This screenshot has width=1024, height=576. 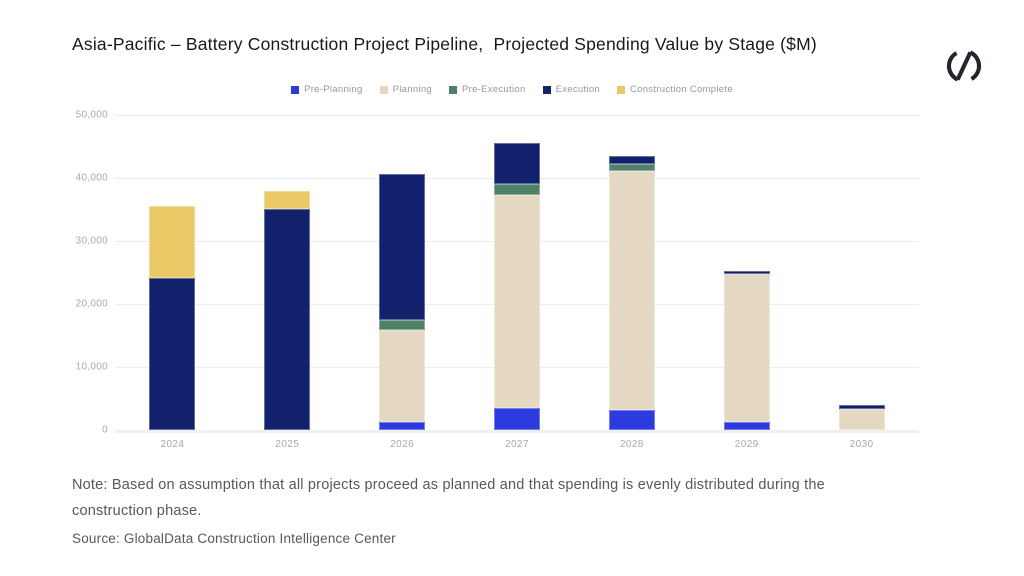 What do you see at coordinates (861, 419) in the screenshot?
I see `bar-2030-segment-planning` at bounding box center [861, 419].